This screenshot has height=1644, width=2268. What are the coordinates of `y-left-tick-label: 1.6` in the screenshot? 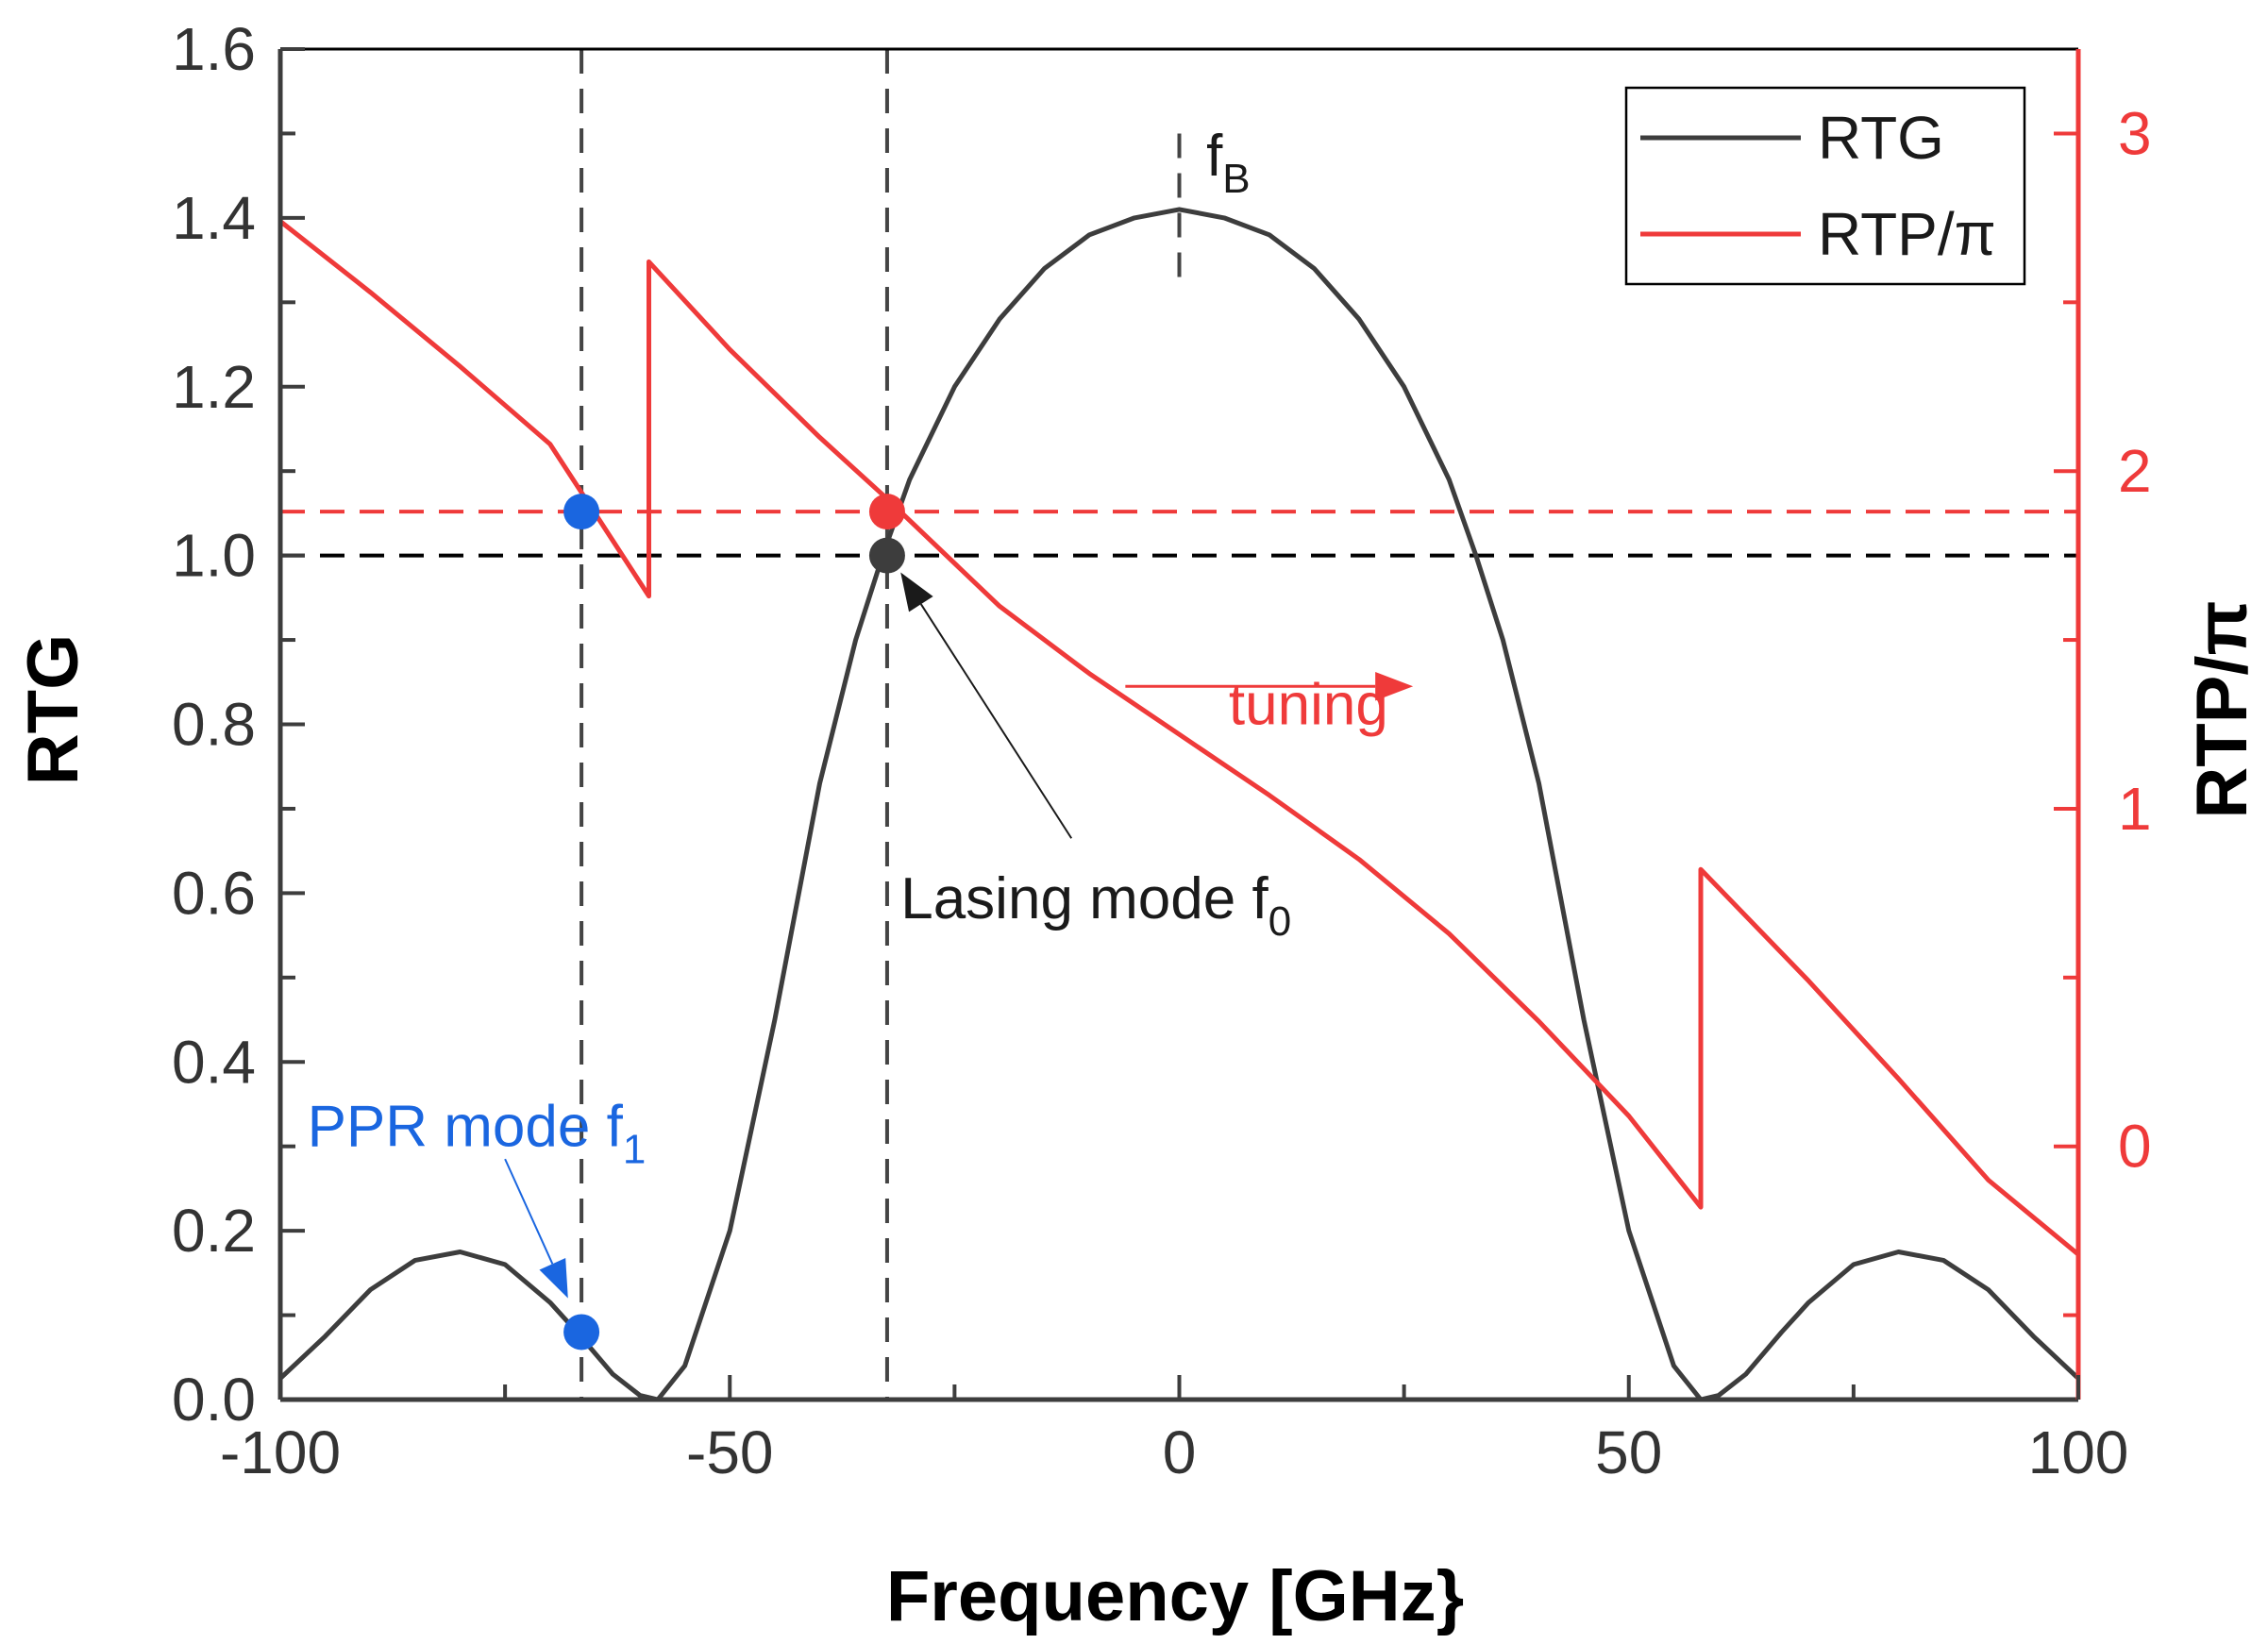 It's located at (214, 49).